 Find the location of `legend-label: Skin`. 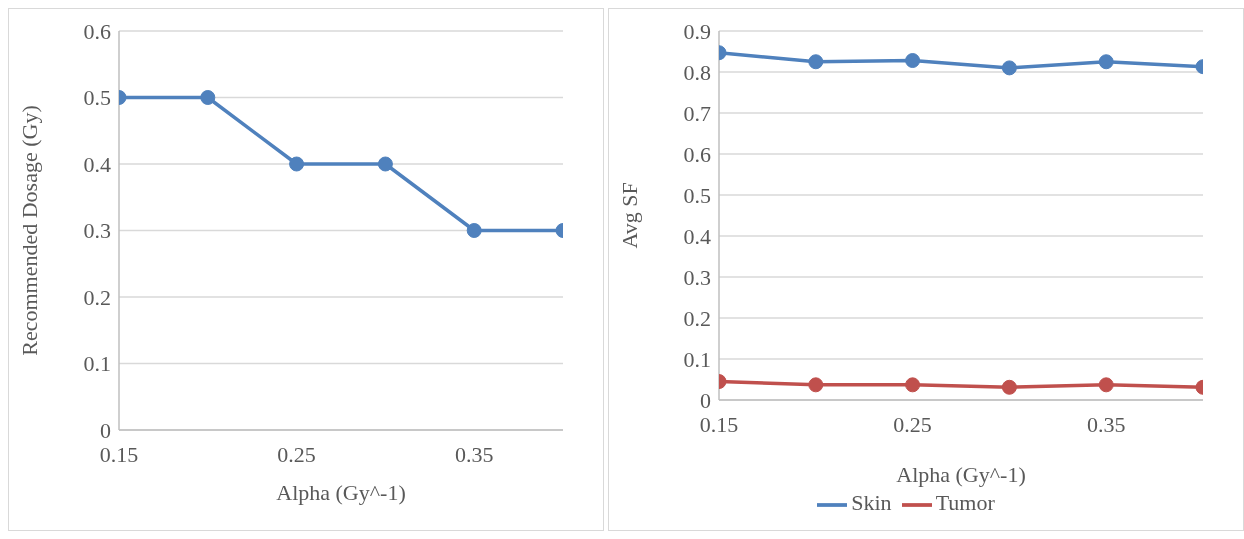

legend-label: Skin is located at coordinates (871, 503).